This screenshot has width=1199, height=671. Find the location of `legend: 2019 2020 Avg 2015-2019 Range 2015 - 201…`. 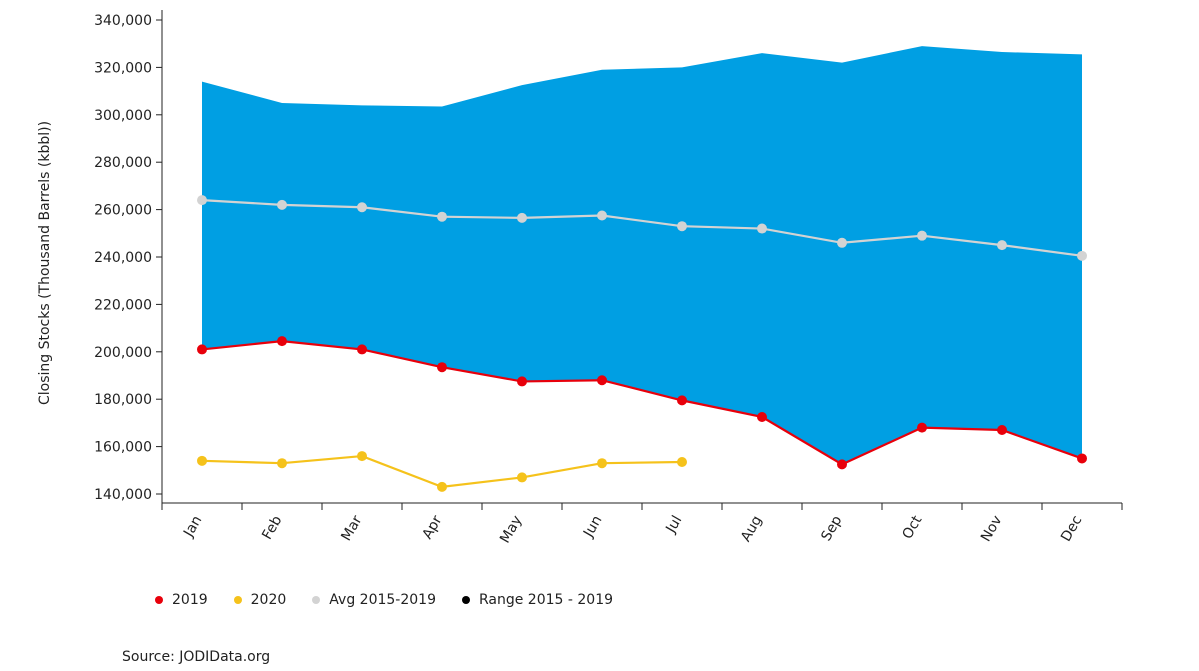

legend: 2019 2020 Avg 2015-2019 Range 2015 - 201… is located at coordinates (384, 600).